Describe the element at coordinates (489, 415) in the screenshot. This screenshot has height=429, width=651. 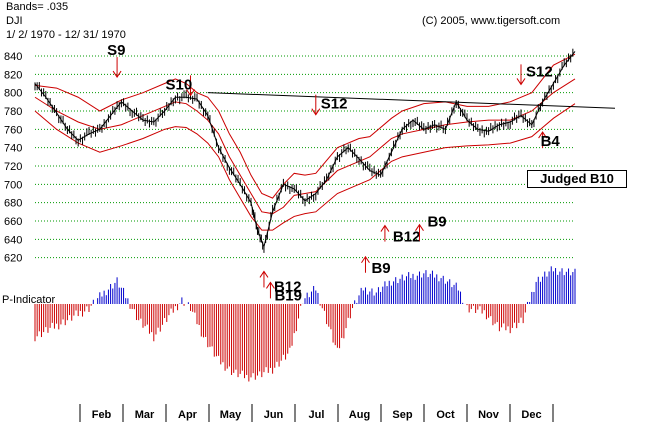
I see `month-label: Nov` at that location.